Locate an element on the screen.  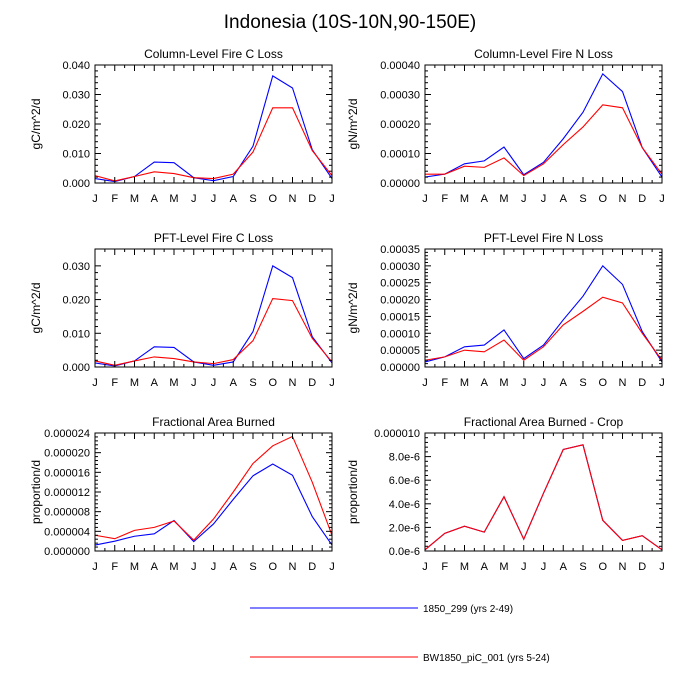
chart-title: Fractional Area Burned is located at coordinates (213, 422).